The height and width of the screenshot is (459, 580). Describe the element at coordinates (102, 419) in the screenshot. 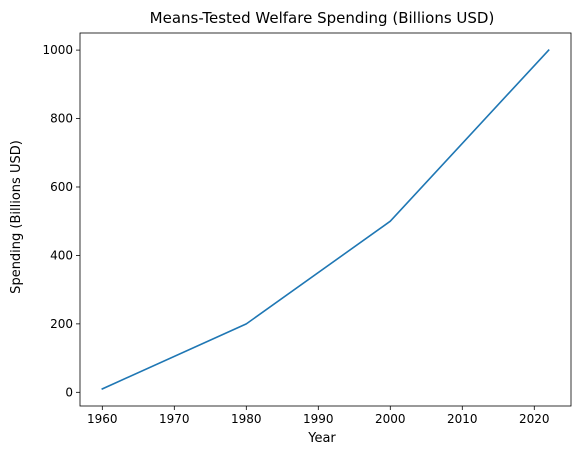

I see `x-tick-label: 1960` at that location.